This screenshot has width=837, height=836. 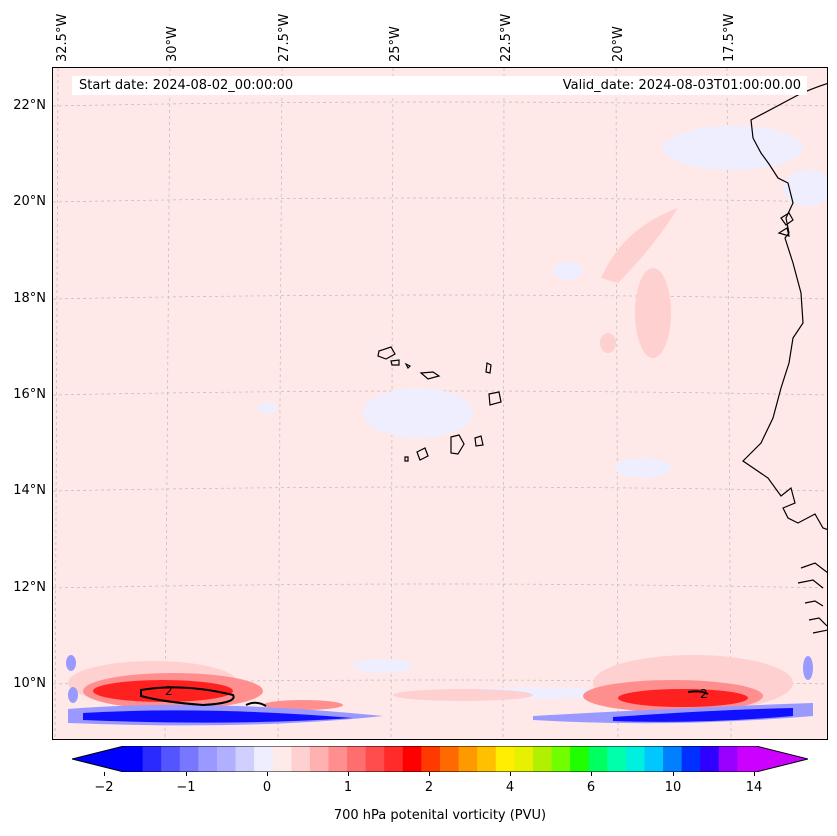 What do you see at coordinates (186, 85) in the screenshot?
I see `start-date-label: Start date: 2024-08-02_00:00:00` at bounding box center [186, 85].